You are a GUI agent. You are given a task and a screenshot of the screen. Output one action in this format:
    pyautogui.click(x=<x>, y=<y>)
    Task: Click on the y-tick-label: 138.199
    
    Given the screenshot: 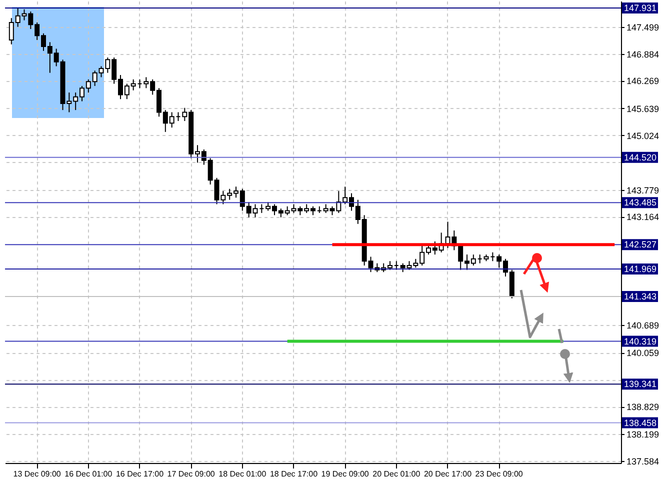 What is the action you would take?
    pyautogui.click(x=643, y=435)
    